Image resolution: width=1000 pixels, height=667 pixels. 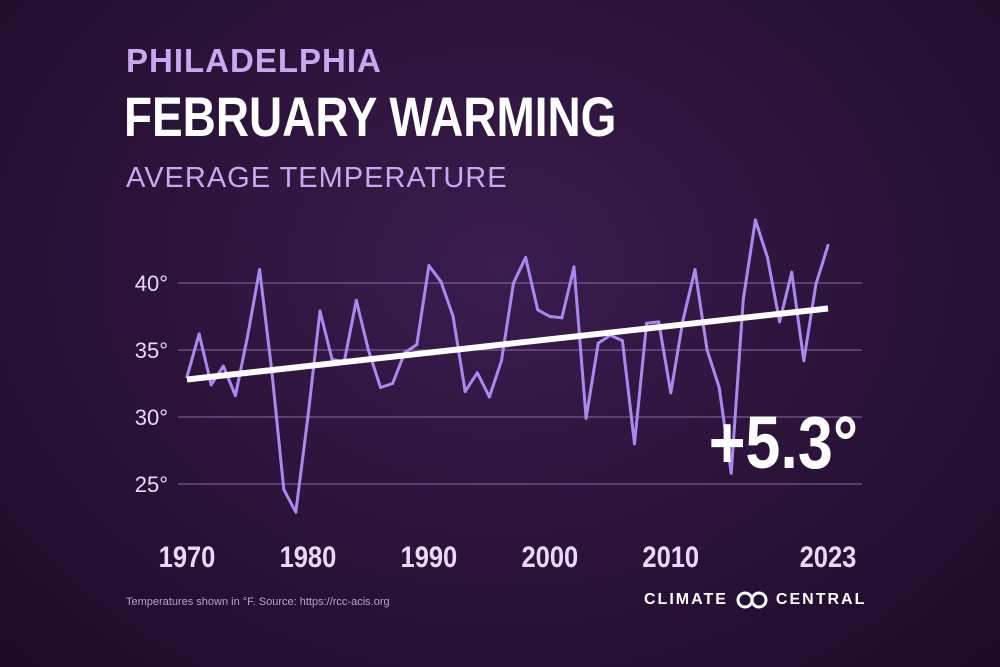 What do you see at coordinates (317, 178) in the screenshot?
I see `chart-subtitle: AVERAGE TEMPERATURE` at bounding box center [317, 178].